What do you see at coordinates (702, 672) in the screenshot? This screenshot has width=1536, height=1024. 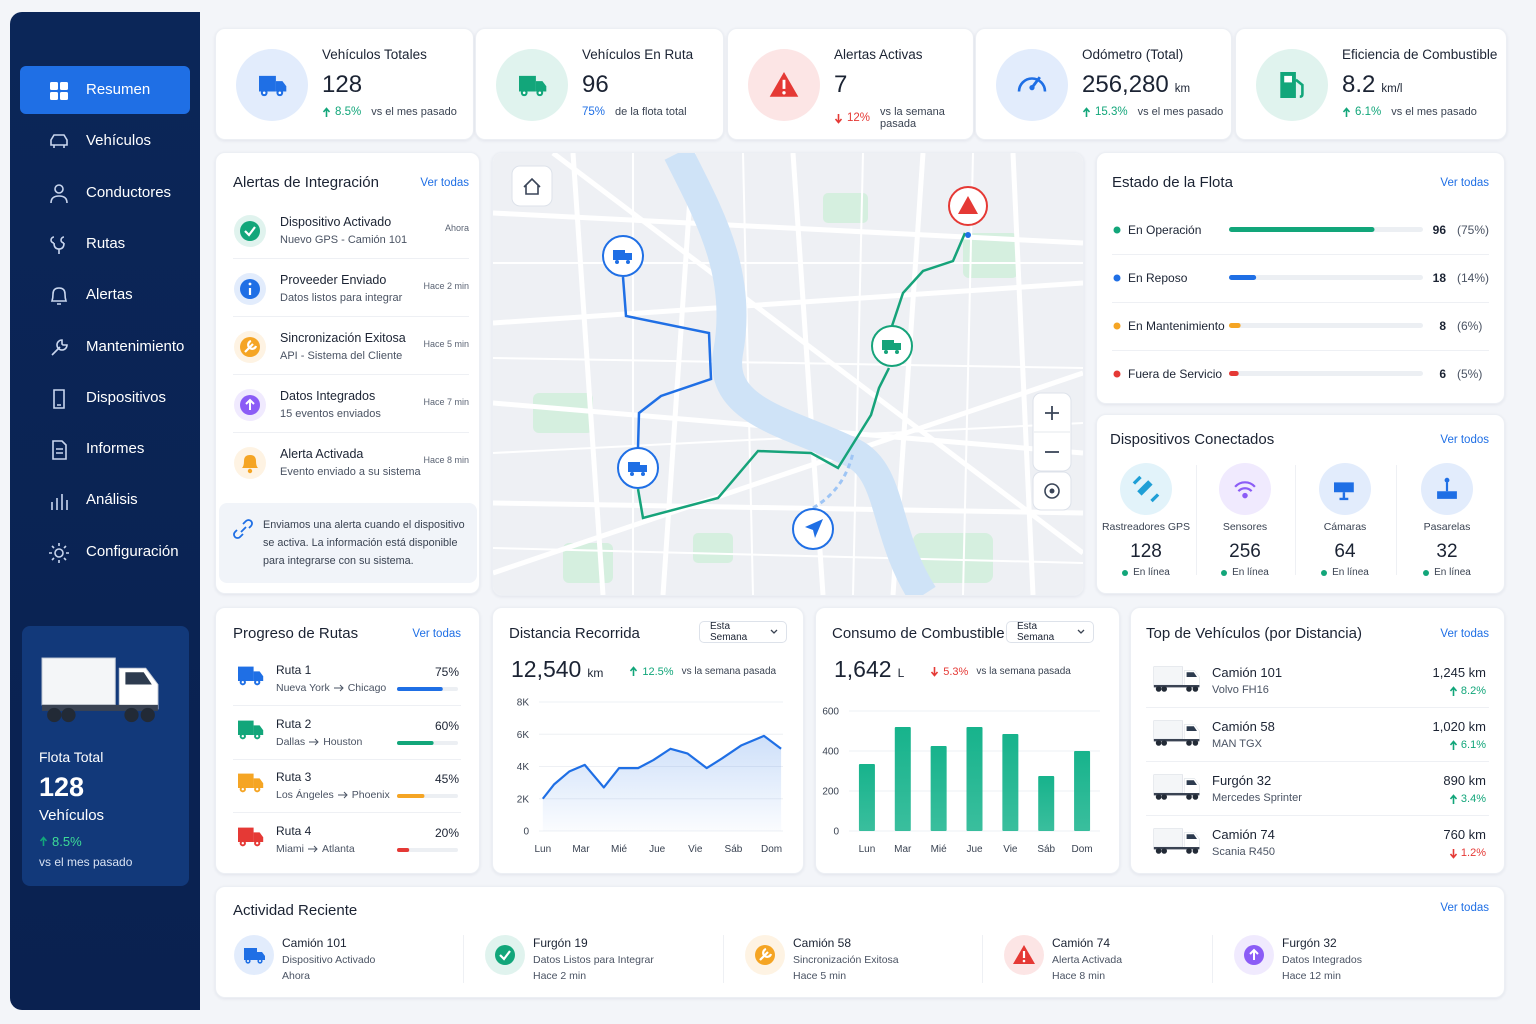 I see `total-change-row: 12.5% vs la semana pasada` at bounding box center [702, 672].